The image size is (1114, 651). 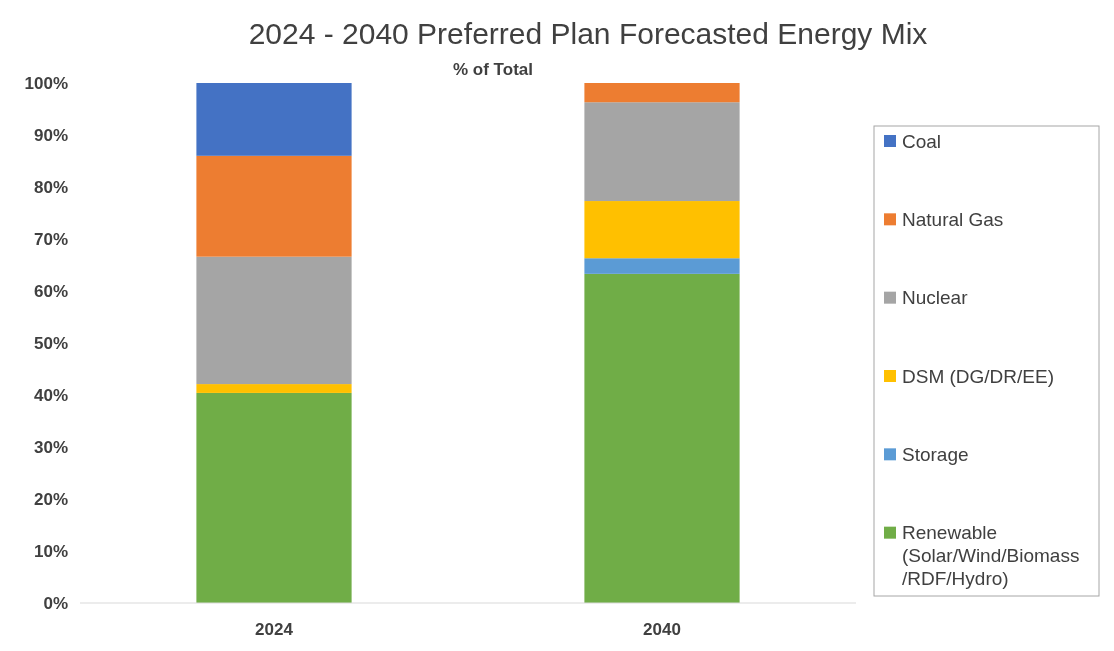 I want to click on y-tick-label: 80%, so click(x=50, y=187).